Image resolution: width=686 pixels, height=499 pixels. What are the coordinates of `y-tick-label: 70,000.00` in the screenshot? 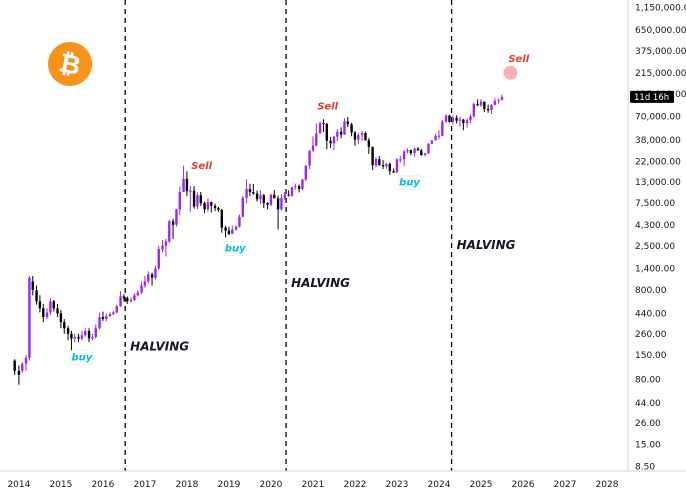 It's located at (658, 117).